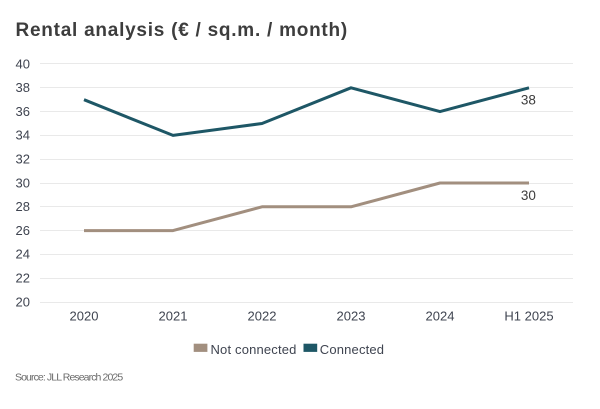  Describe the element at coordinates (528, 315) in the screenshot. I see `svg-text: H1 2025` at that location.